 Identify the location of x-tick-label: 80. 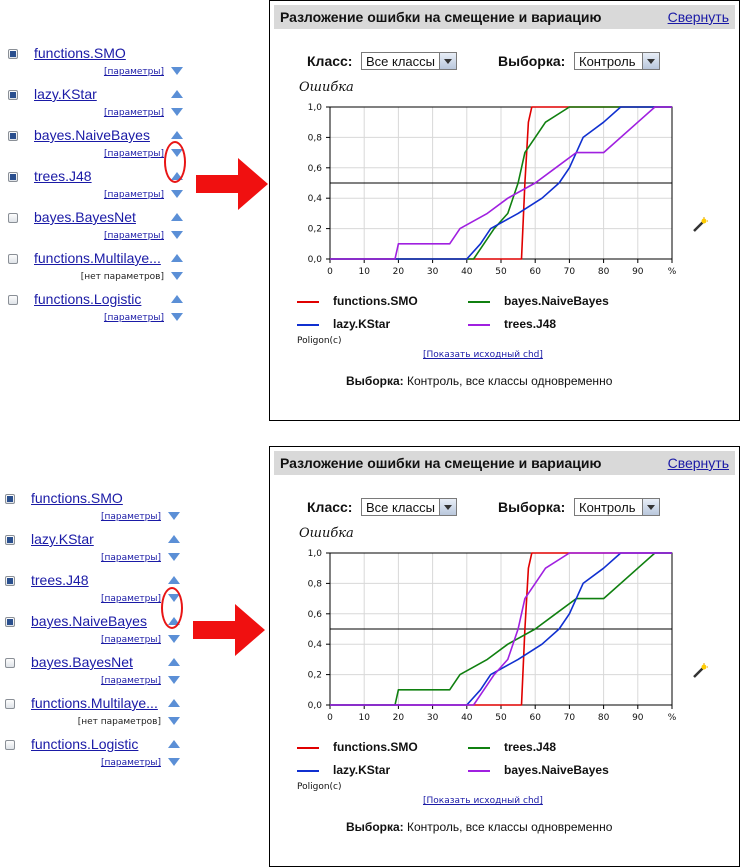
(604, 271).